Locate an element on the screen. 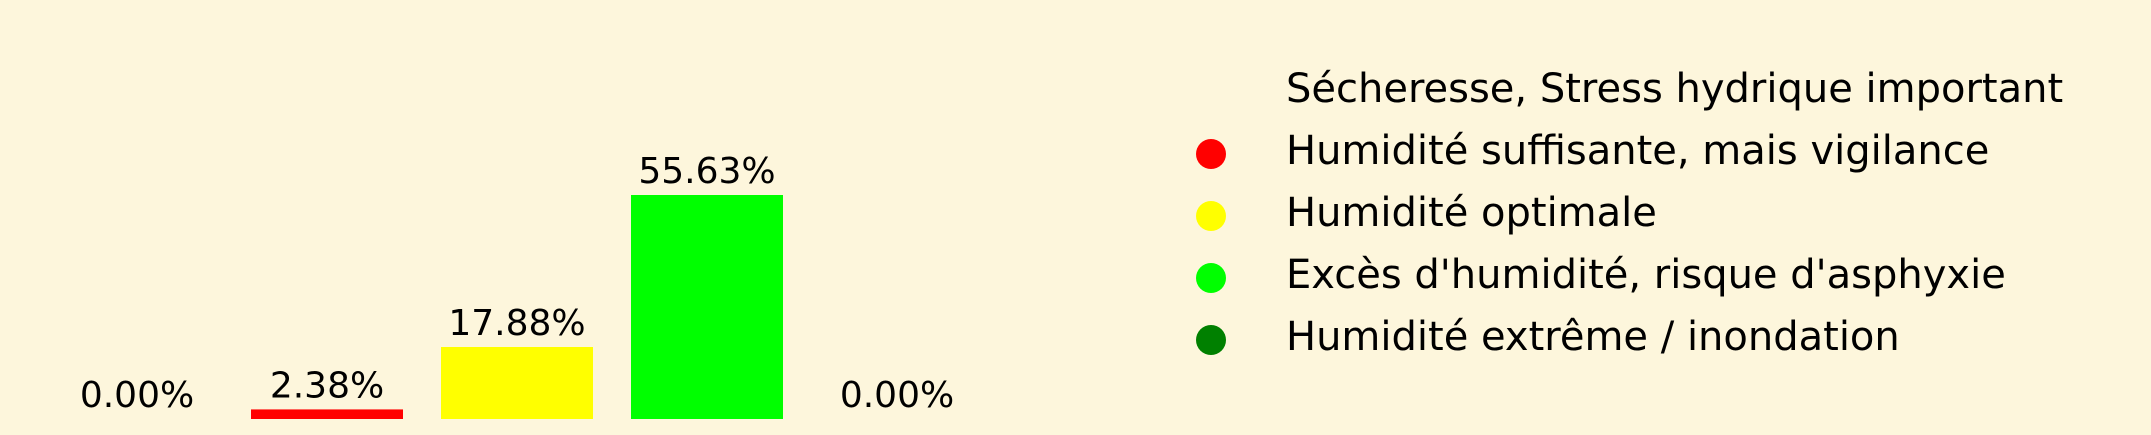  legend-label-2: Humidité suffisante, mais vigilance is located at coordinates (1637, 151).